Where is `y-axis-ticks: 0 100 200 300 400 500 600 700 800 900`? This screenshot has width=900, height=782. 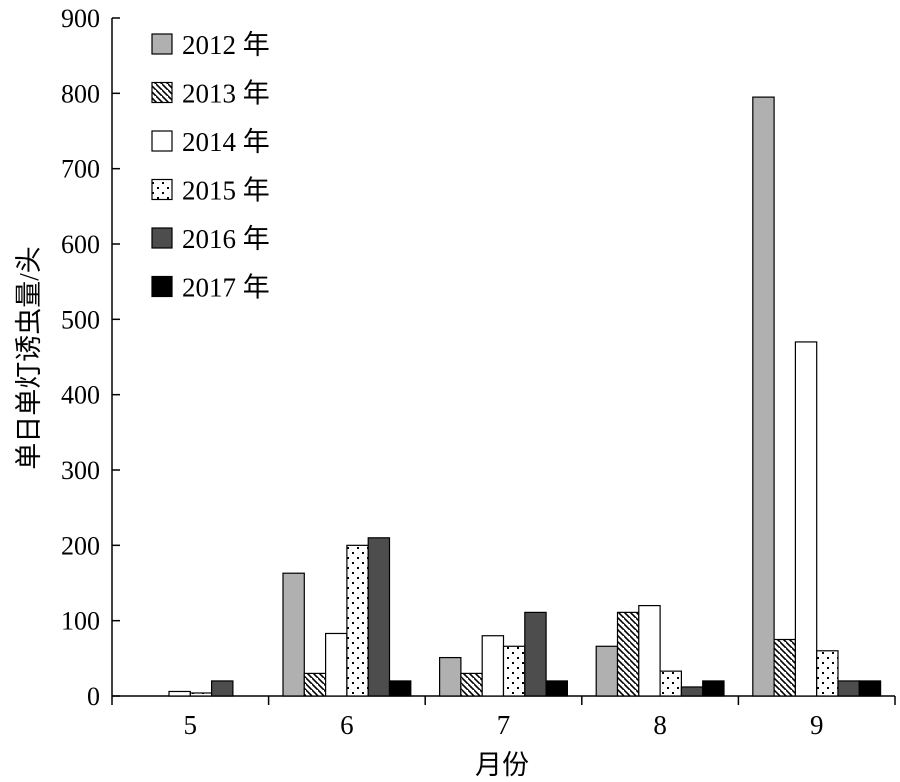 y-axis-ticks: 0 100 200 300 400 500 600 700 800 900 is located at coordinates (90, 357).